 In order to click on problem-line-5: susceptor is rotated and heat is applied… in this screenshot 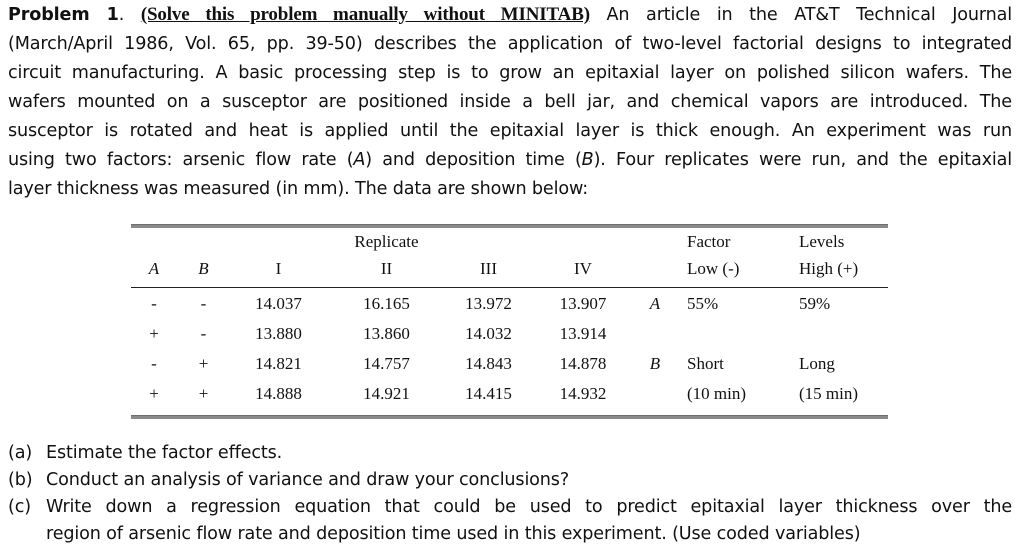, I will do `click(510, 131)`.